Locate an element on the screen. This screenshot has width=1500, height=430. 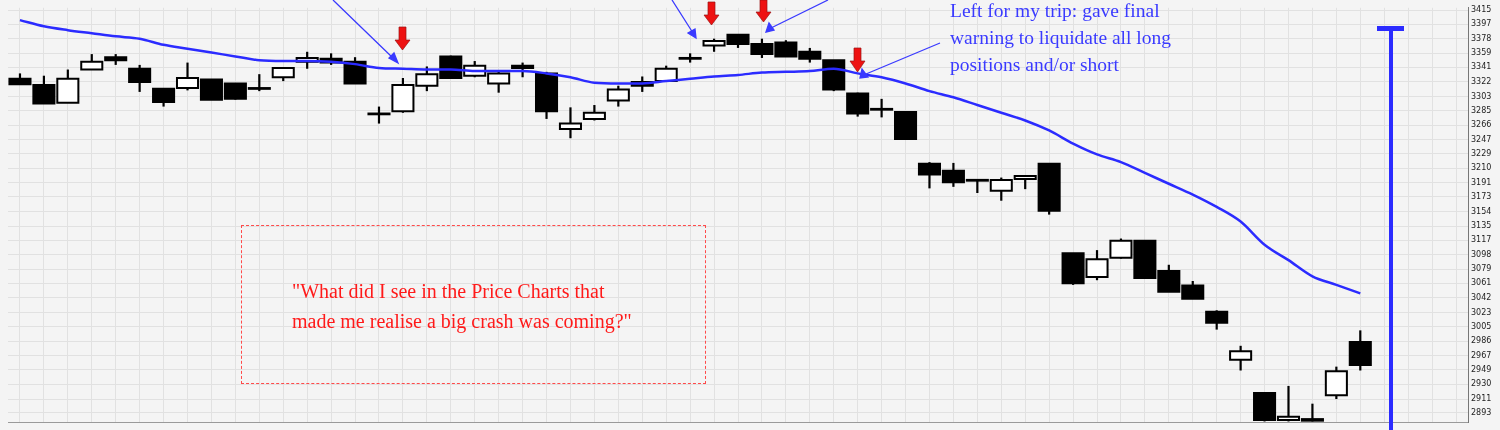
y-tick-label: 3359 is located at coordinates (1481, 53).